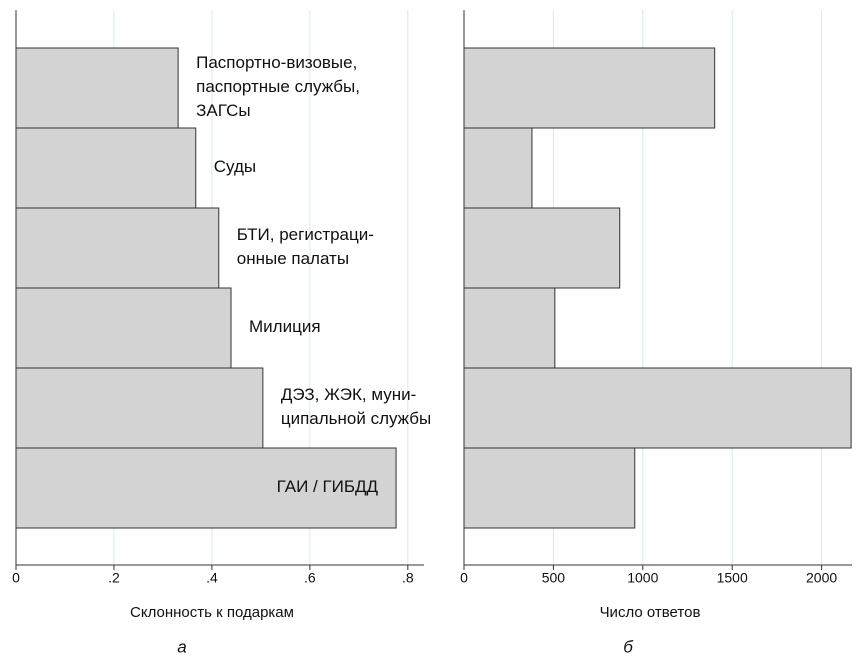 This screenshot has width=862, height=660. Describe the element at coordinates (650, 612) in the screenshot. I see `x-axis-title: Число ответов` at that location.